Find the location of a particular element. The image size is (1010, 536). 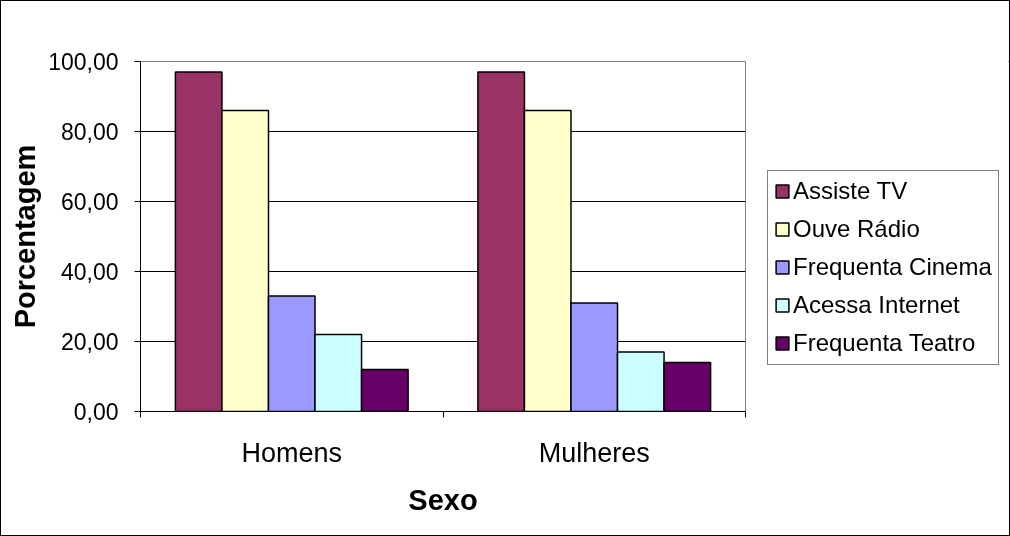

y-tick-label: 0,00 is located at coordinates (96, 412).